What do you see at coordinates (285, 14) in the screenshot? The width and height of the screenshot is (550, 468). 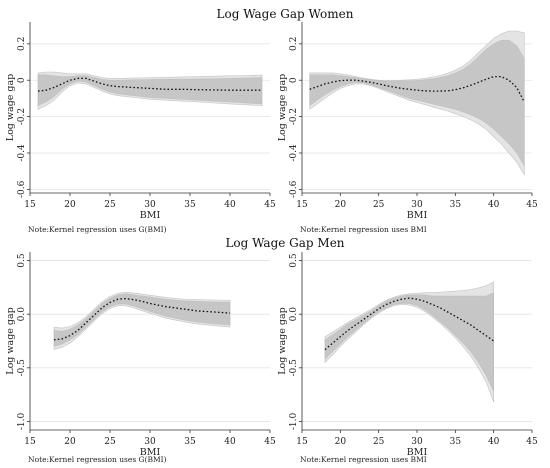 I see `women-section-title: Log Wage Gap Women` at bounding box center [285, 14].